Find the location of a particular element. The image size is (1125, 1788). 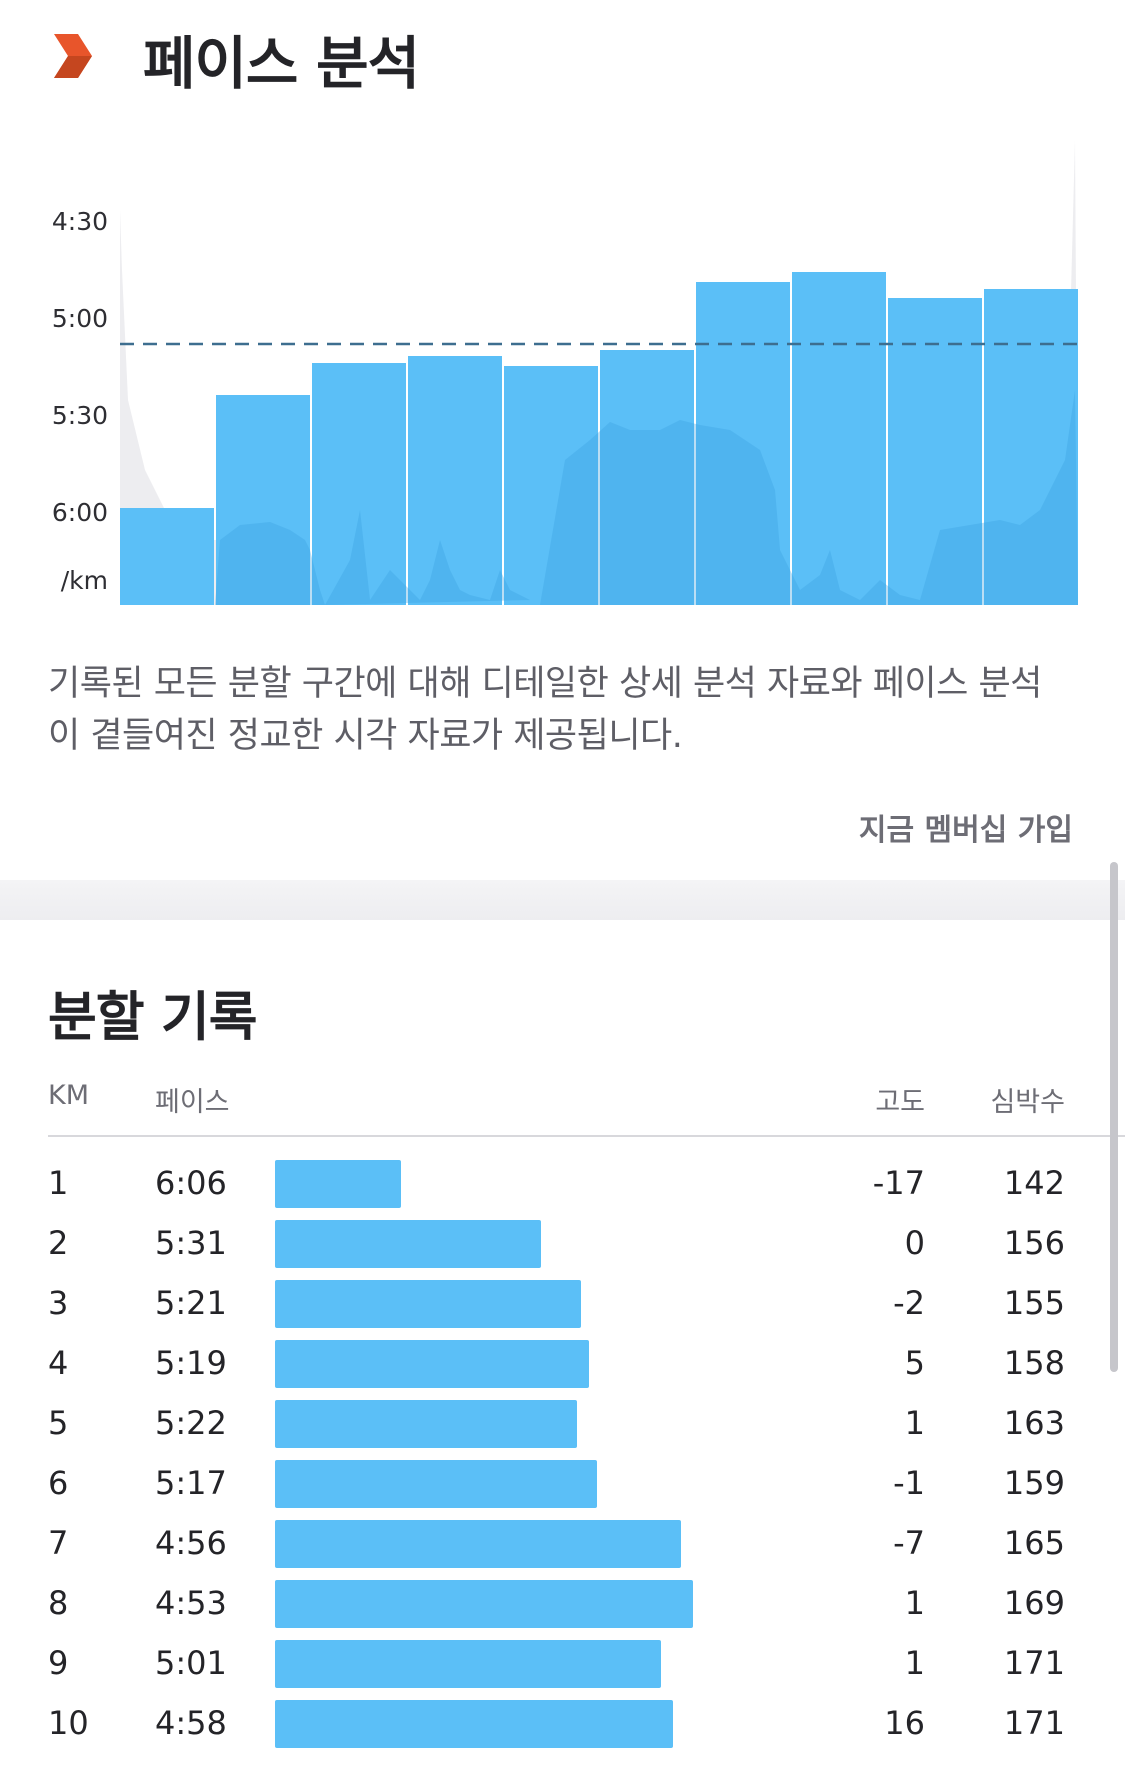

split-heart-rate: 156 is located at coordinates (1034, 1243).